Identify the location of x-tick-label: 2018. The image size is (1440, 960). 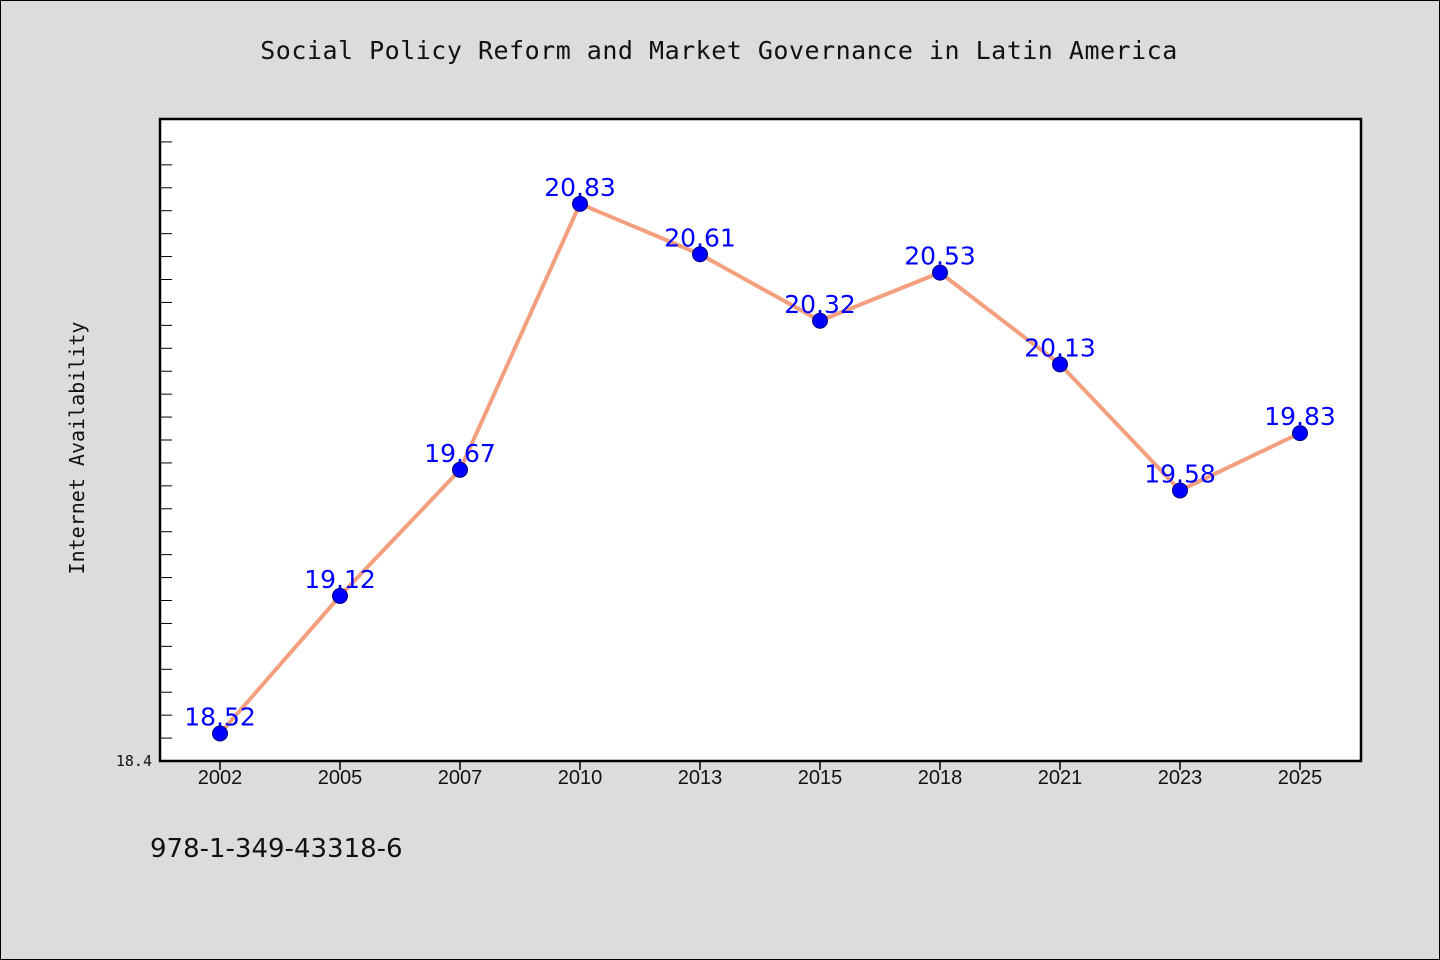
(940, 778).